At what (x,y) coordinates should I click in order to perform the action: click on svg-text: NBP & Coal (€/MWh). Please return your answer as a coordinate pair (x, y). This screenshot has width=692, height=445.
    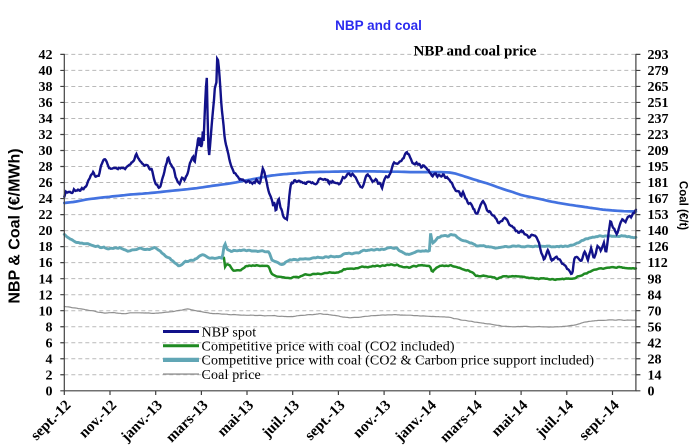
    Looking at the image, I should click on (15, 225).